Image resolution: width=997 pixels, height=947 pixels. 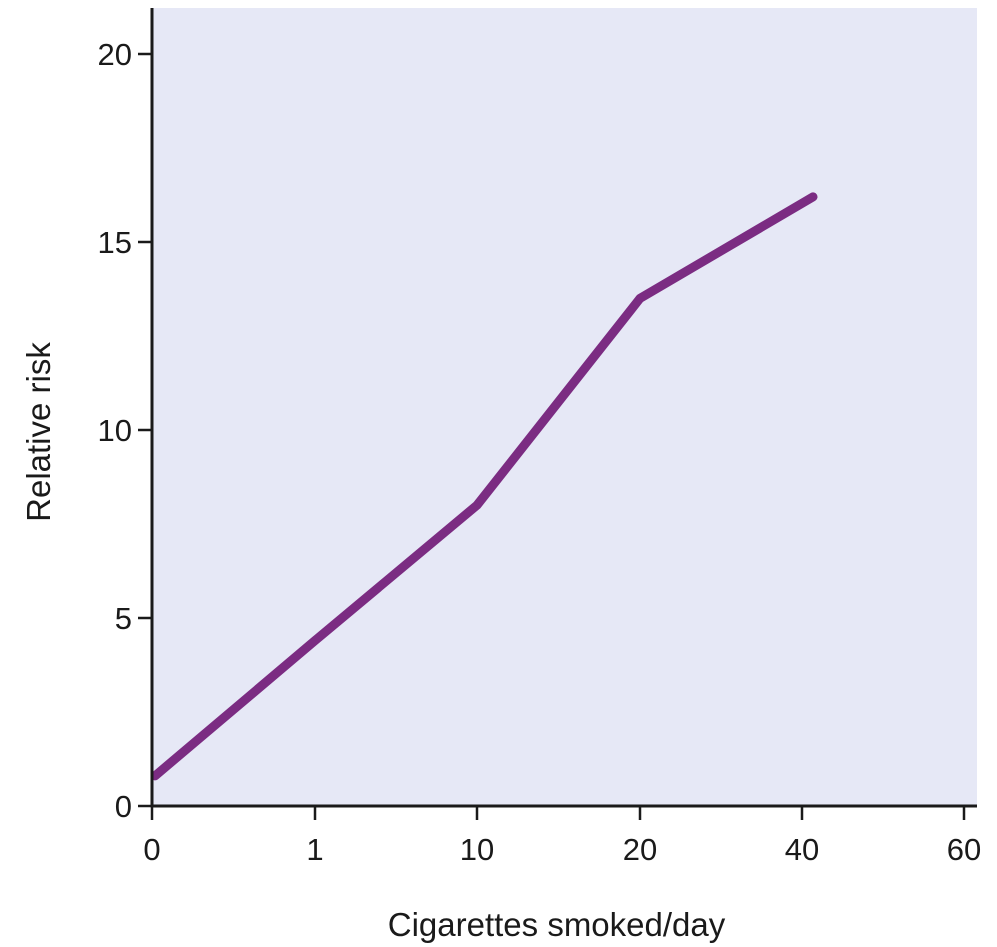 I want to click on y-axis-title: Relative risk, so click(x=38, y=432).